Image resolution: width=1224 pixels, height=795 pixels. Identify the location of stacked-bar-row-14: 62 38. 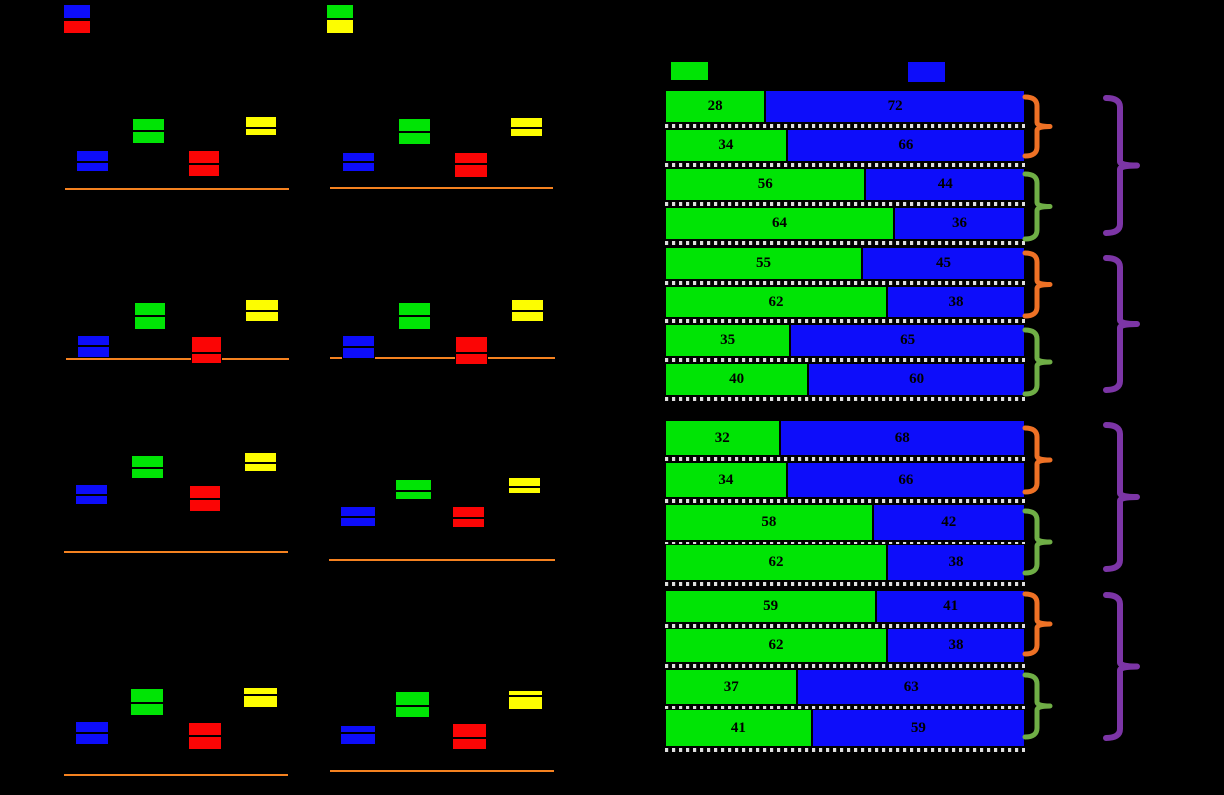
(845, 645).